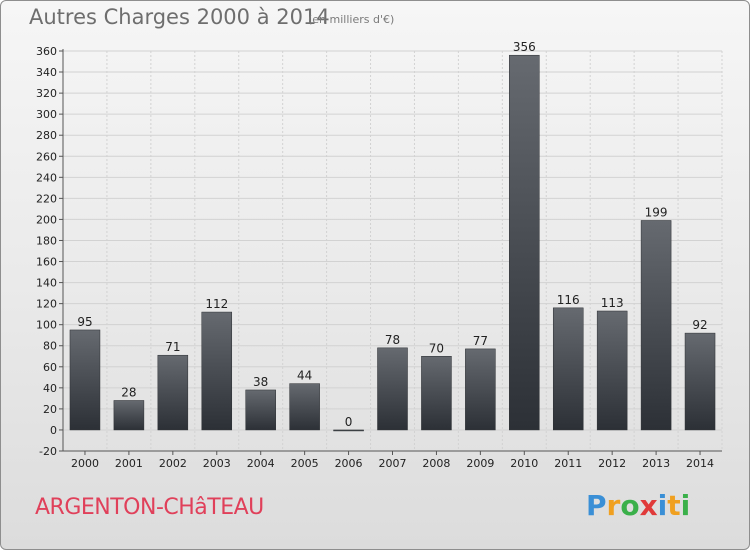 This screenshot has width=750, height=550. I want to click on value-label: 112, so click(216, 304).